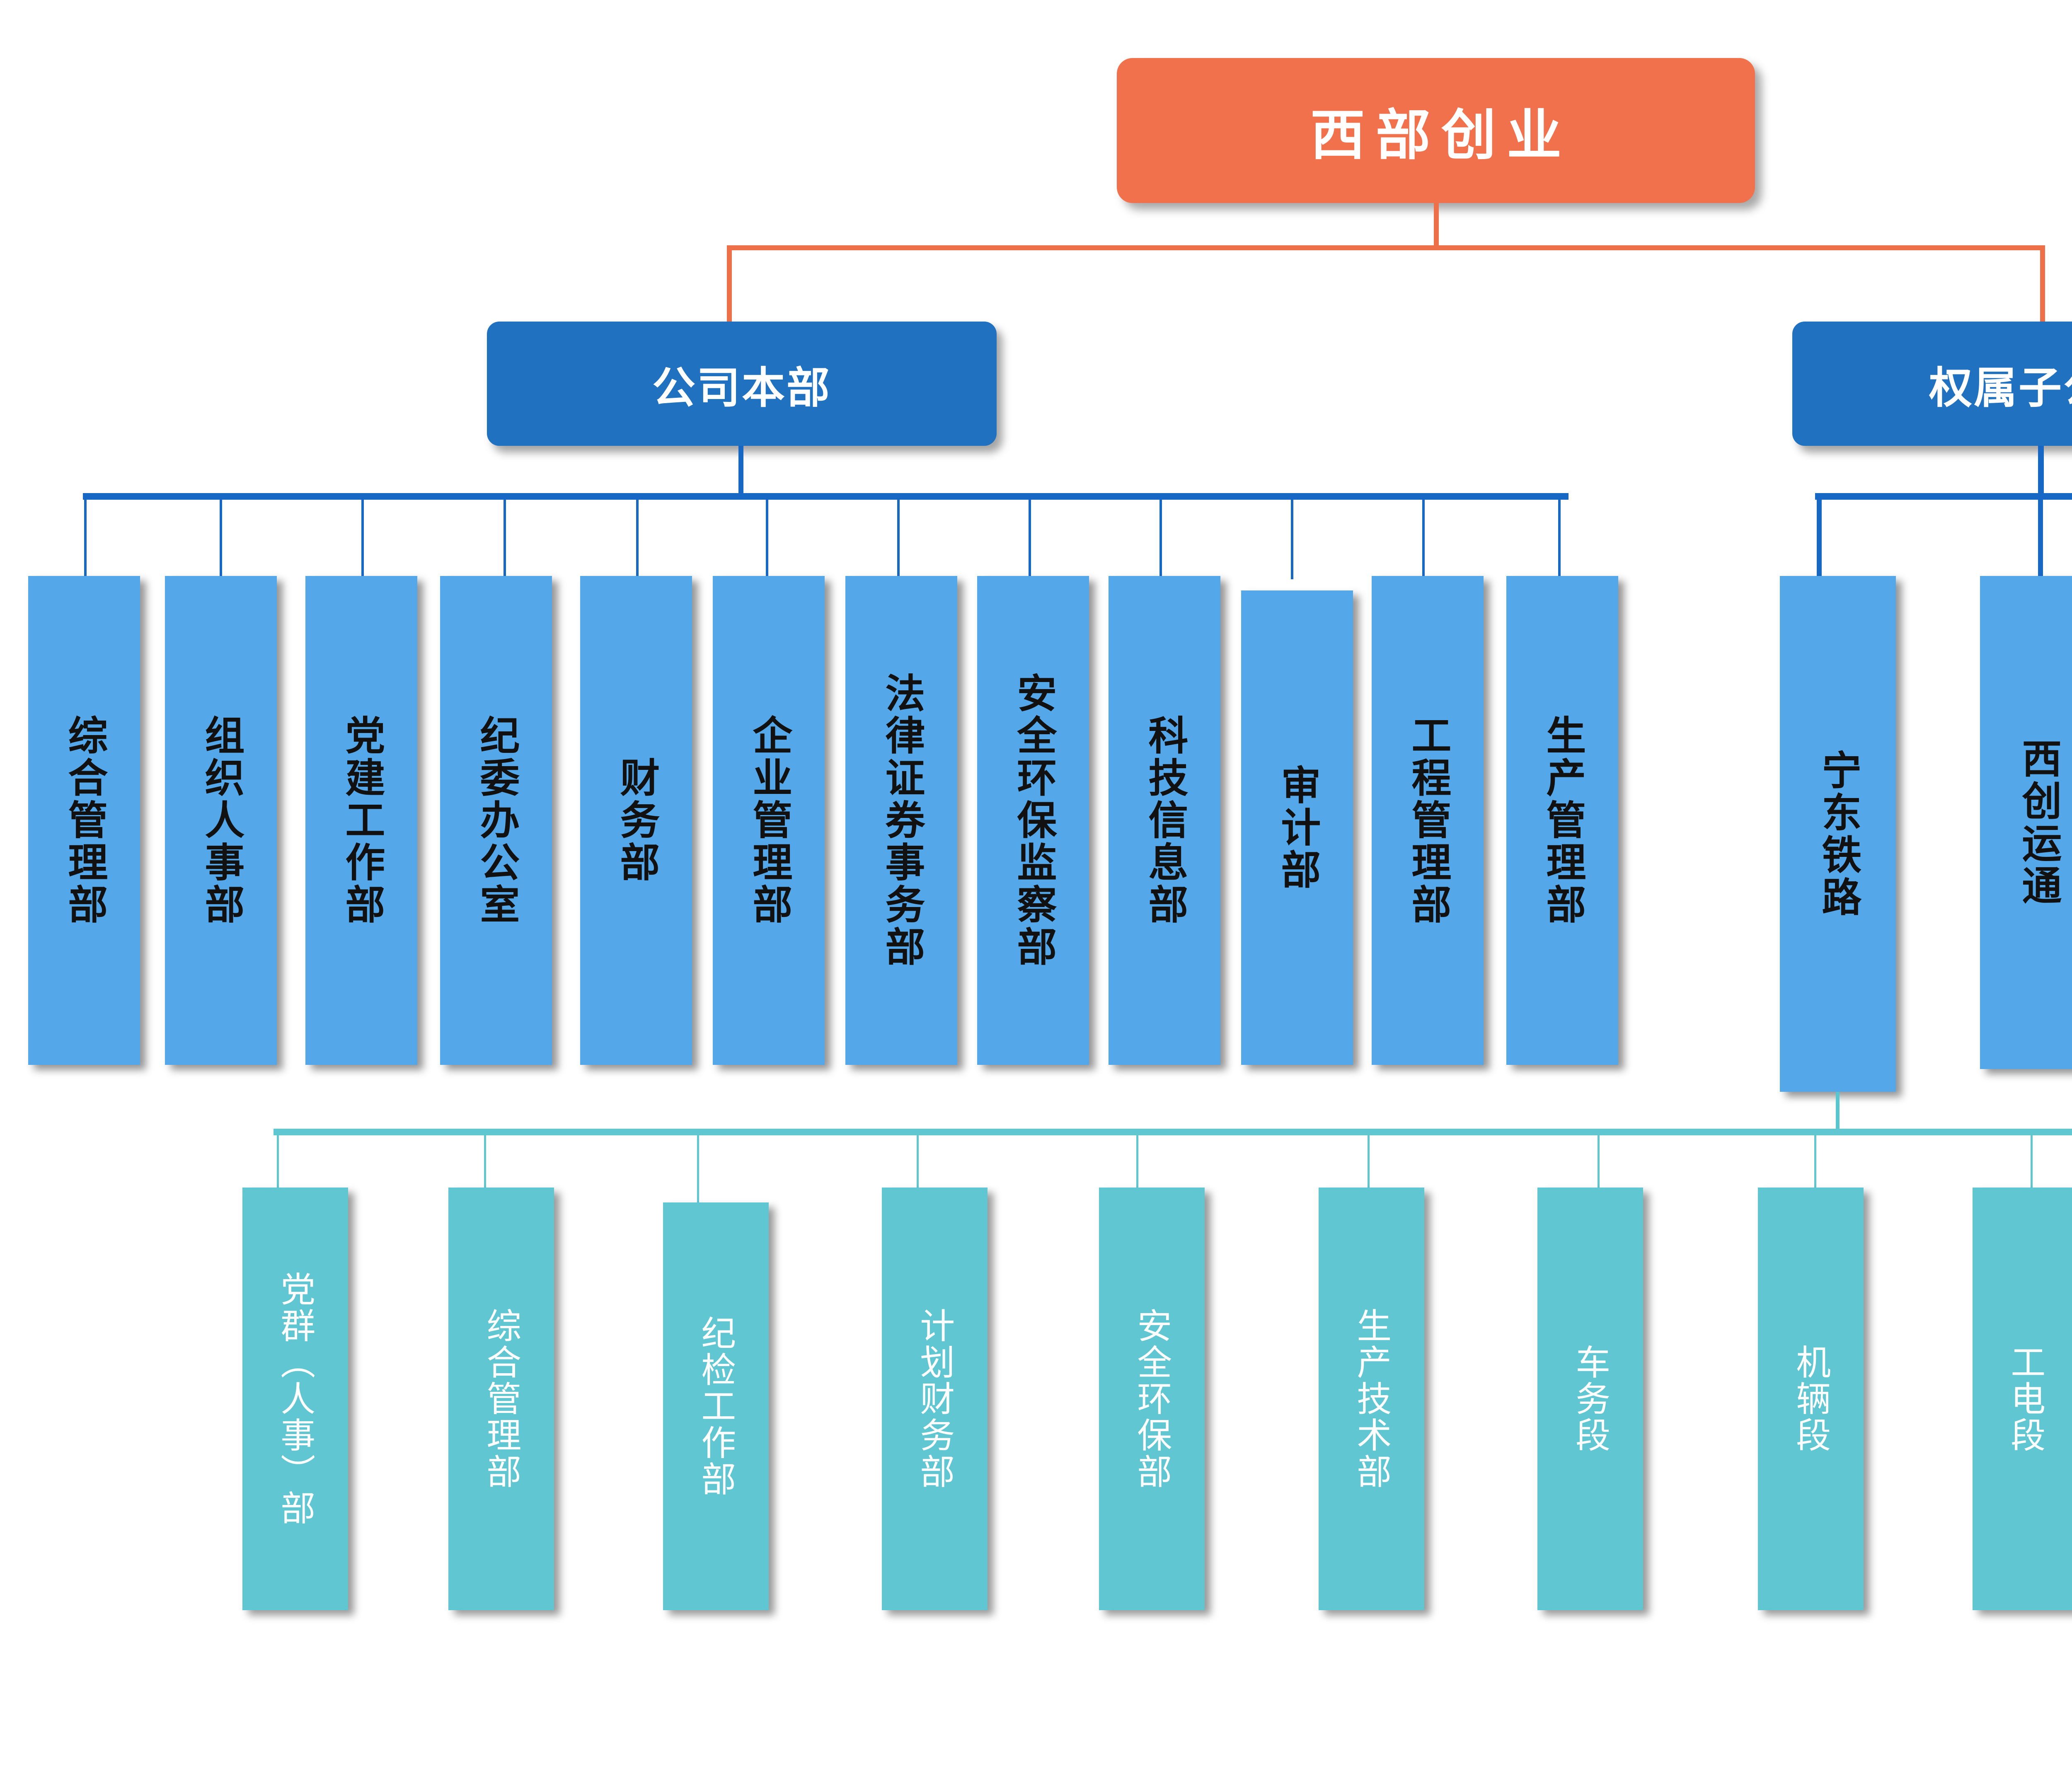  I want to click on railway-unit-node: 生产技术部, so click(1371, 1399).